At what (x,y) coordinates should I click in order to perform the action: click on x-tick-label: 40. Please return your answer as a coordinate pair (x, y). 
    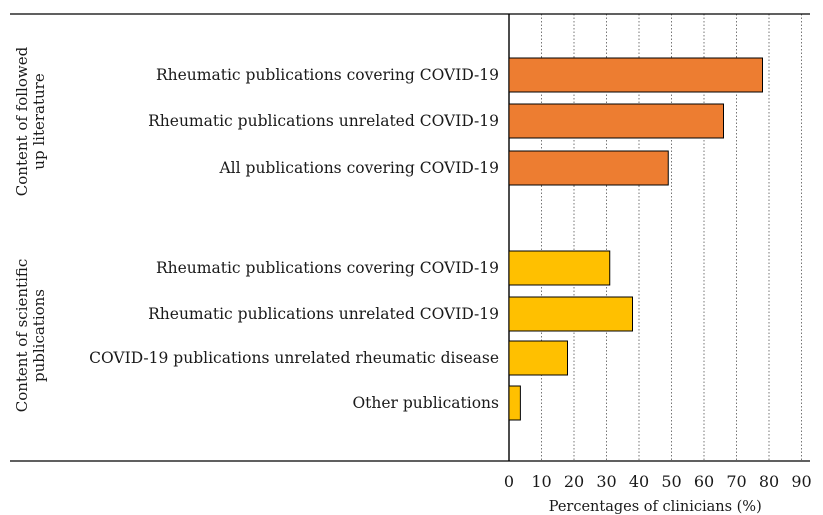
    Looking at the image, I should click on (639, 481).